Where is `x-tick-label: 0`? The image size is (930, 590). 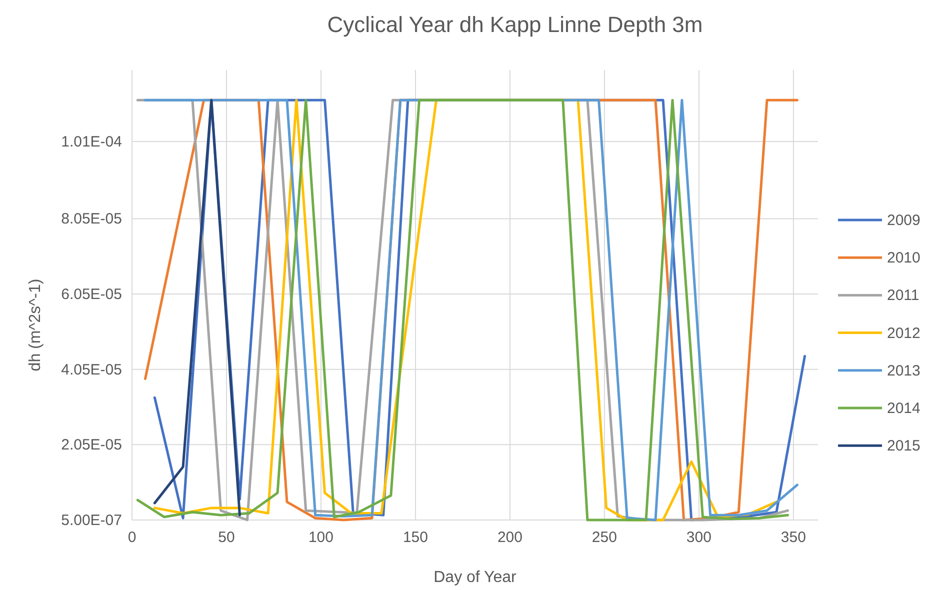
x-tick-label: 0 is located at coordinates (132, 537).